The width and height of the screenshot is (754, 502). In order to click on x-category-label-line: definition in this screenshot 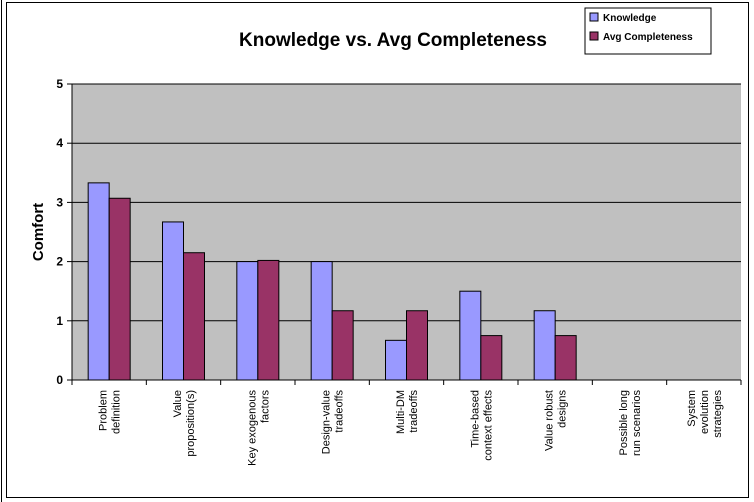, I will do `click(117, 412)`.